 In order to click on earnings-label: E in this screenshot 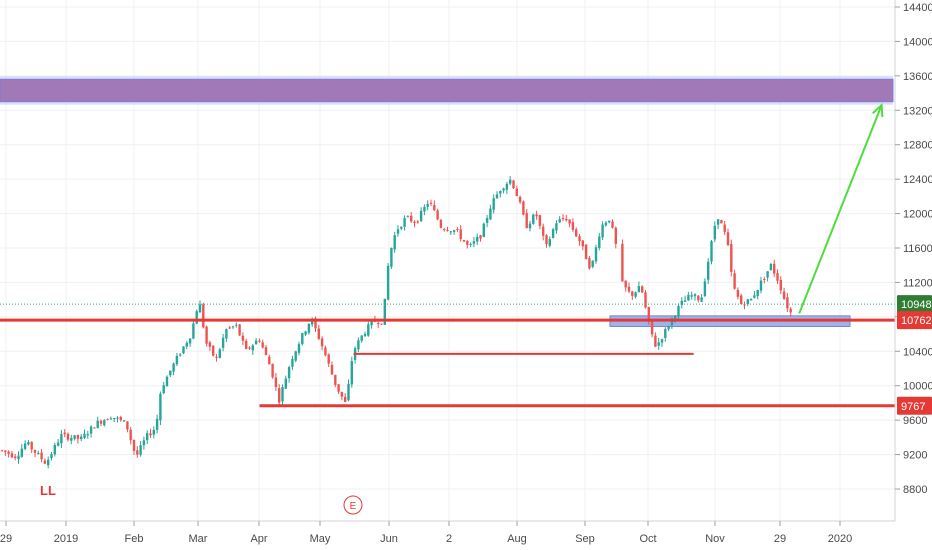, I will do `click(353, 506)`.